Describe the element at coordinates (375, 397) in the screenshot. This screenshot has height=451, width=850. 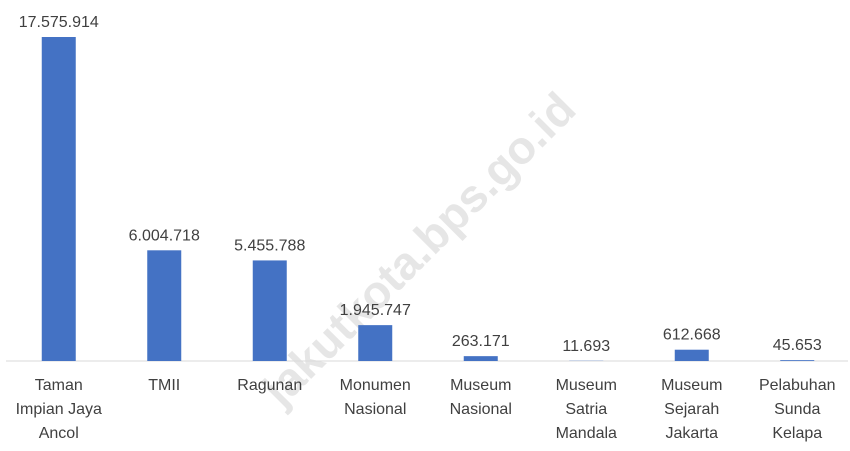
I see `x-tick-label: Monumen Nasional` at that location.